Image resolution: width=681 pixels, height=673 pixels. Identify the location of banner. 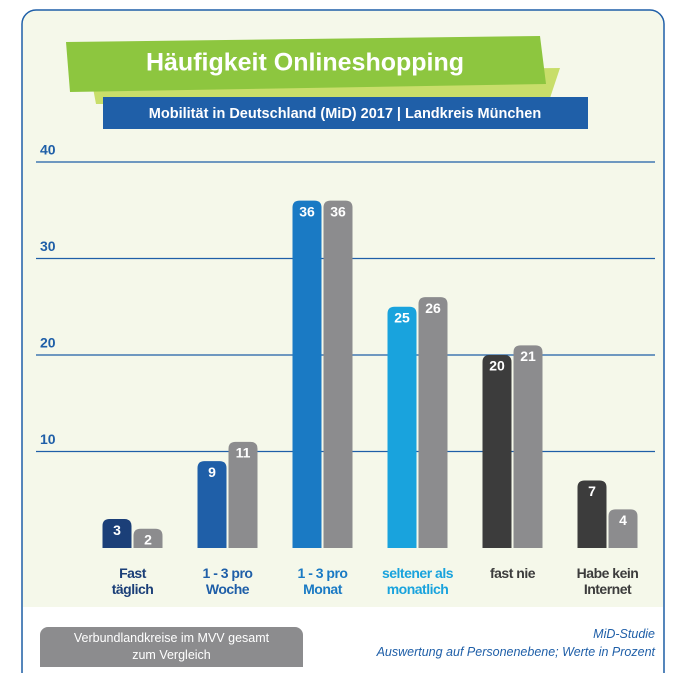
(306, 64).